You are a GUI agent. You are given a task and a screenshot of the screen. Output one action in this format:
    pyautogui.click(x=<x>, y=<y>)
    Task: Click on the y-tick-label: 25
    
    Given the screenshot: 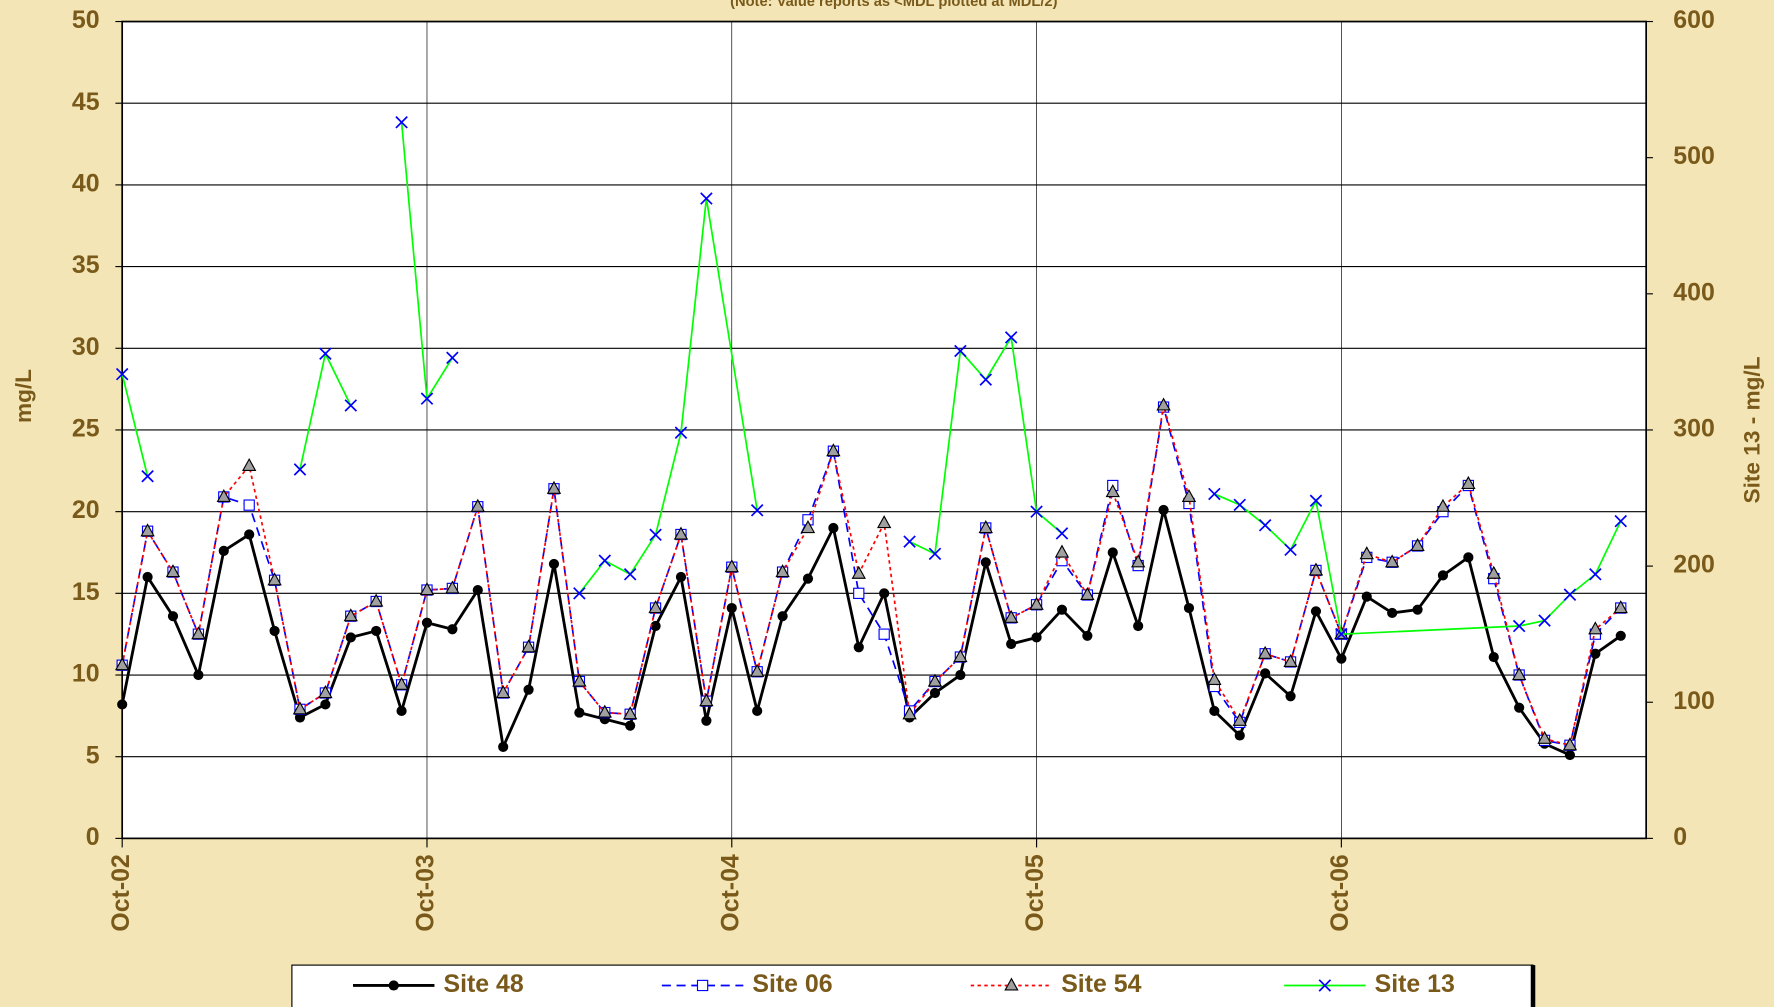 What is the action you would take?
    pyautogui.click(x=86, y=429)
    